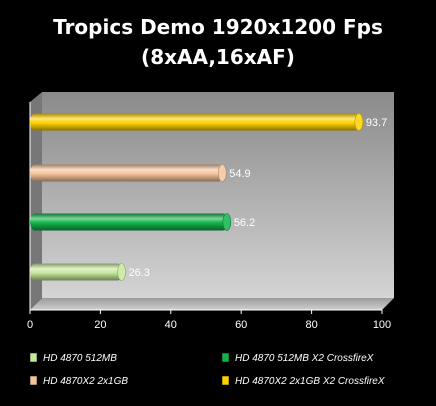 This screenshot has height=406, width=436. Describe the element at coordinates (241, 325) in the screenshot. I see `x-tick-label: 60` at that location.